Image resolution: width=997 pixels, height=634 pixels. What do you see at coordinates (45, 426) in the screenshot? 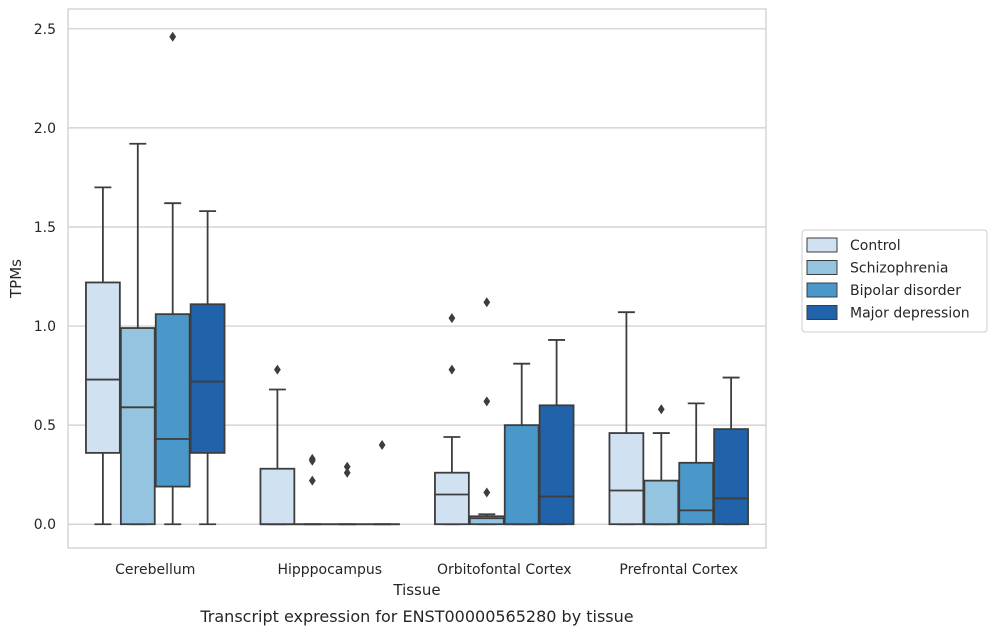
I see `y-tick-label: 0.5` at bounding box center [45, 426].